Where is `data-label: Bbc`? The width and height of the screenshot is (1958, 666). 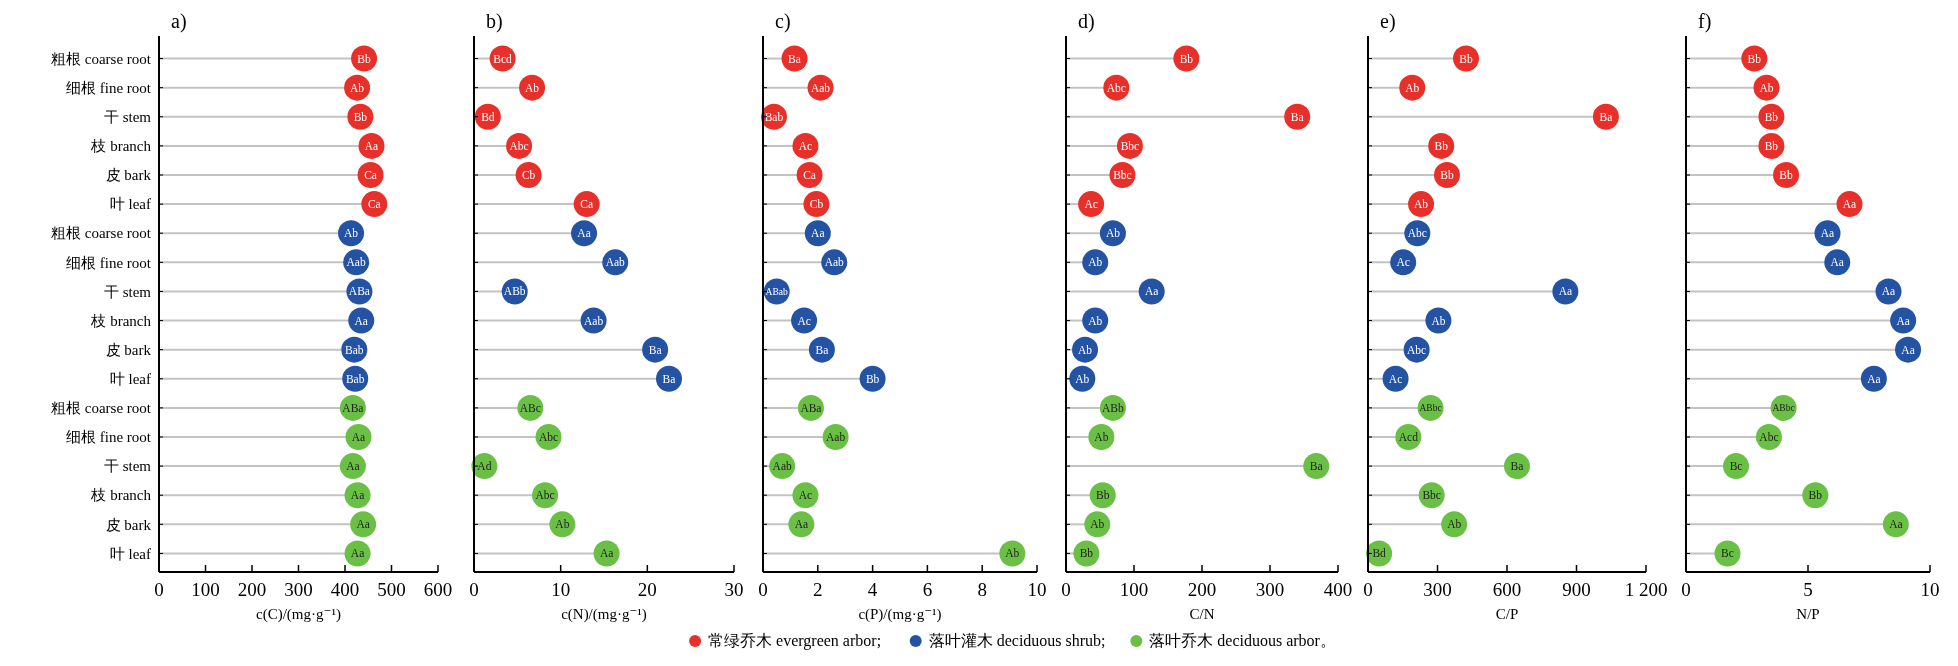
data-label: Bbc is located at coordinates (1431, 495).